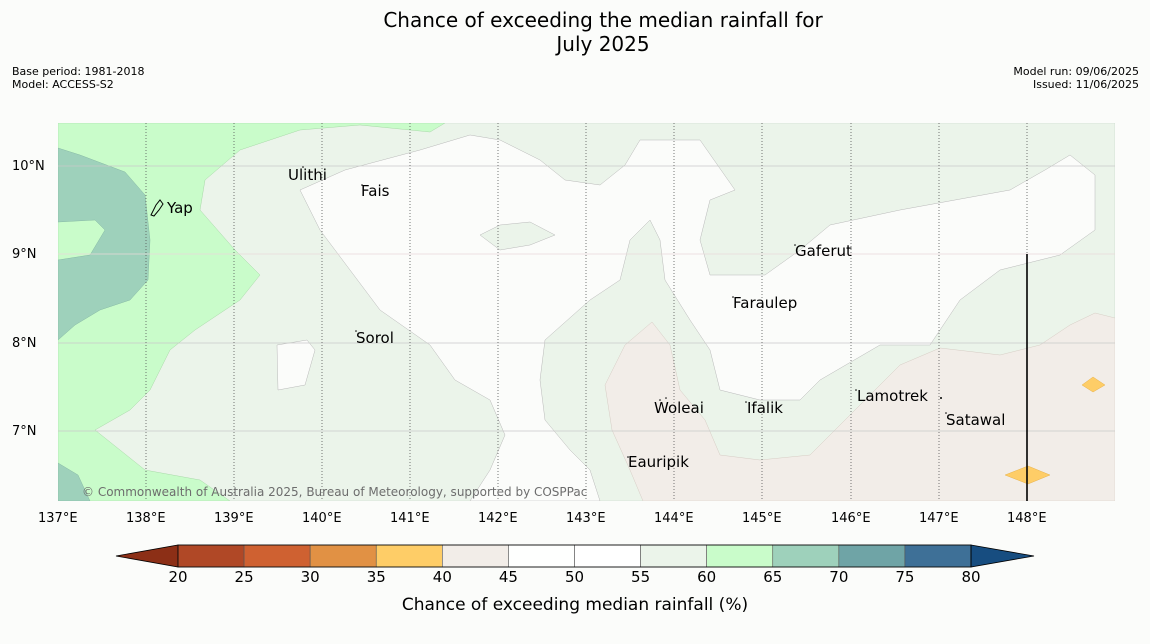 Image resolution: width=1150 pixels, height=644 pixels. What do you see at coordinates (707, 577) in the screenshot?
I see `colorbar-tick-label: 60` at bounding box center [707, 577].